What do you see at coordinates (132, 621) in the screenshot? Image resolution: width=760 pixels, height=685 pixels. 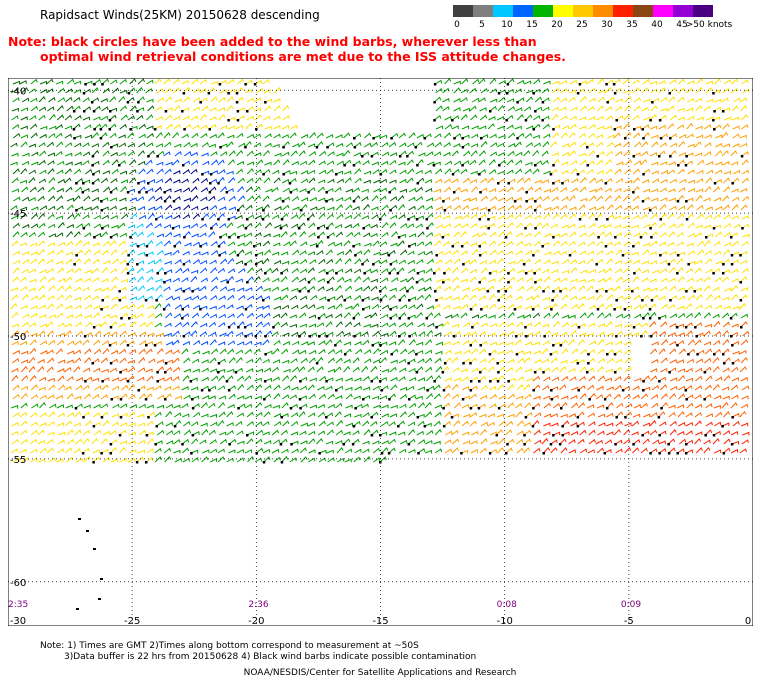 I see `longitude-tick-label: -25` at bounding box center [132, 621].